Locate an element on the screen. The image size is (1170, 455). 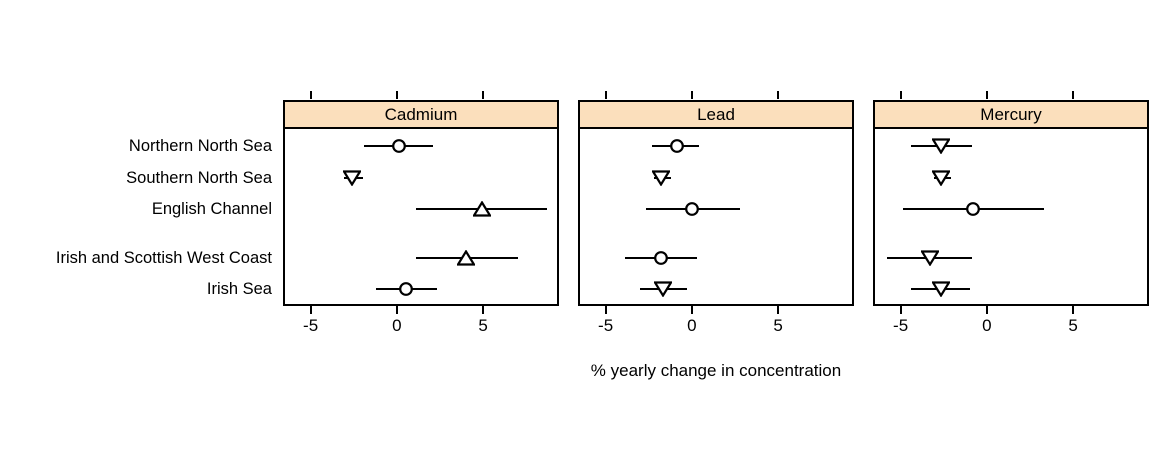
panel-strip-cadmium: Cadmium is located at coordinates (421, 114).